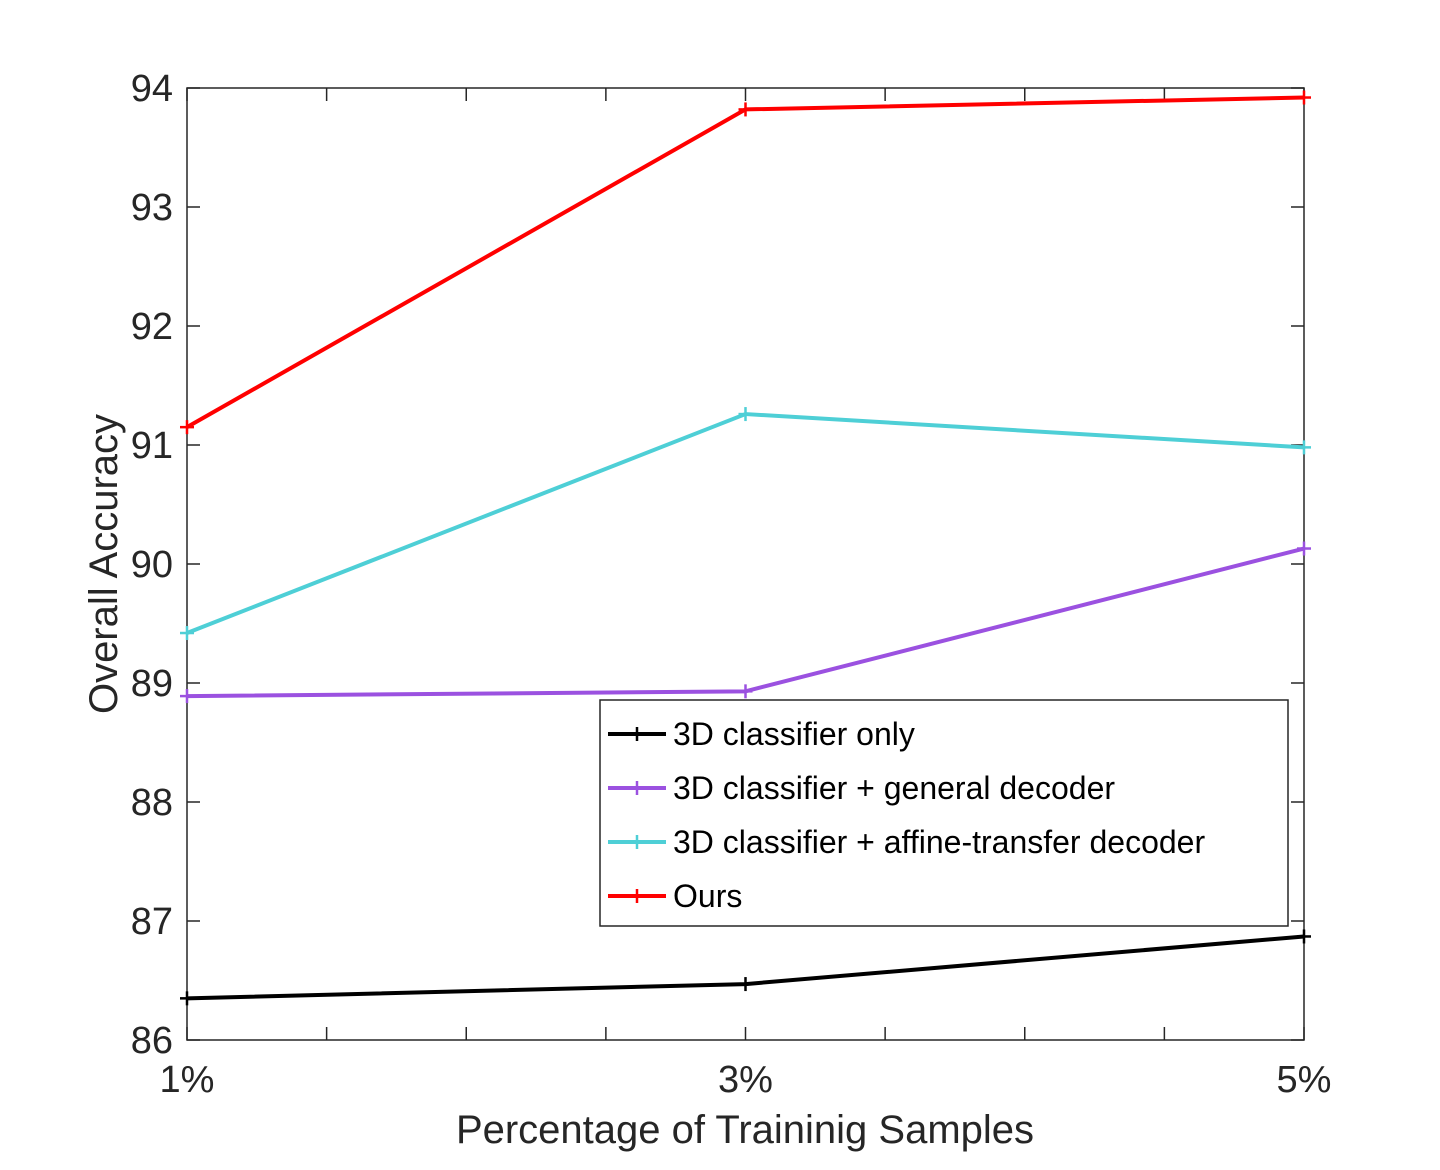 This screenshot has height=1170, width=1440. Describe the element at coordinates (152, 565) in the screenshot. I see `y-tick-label: 90` at that location.